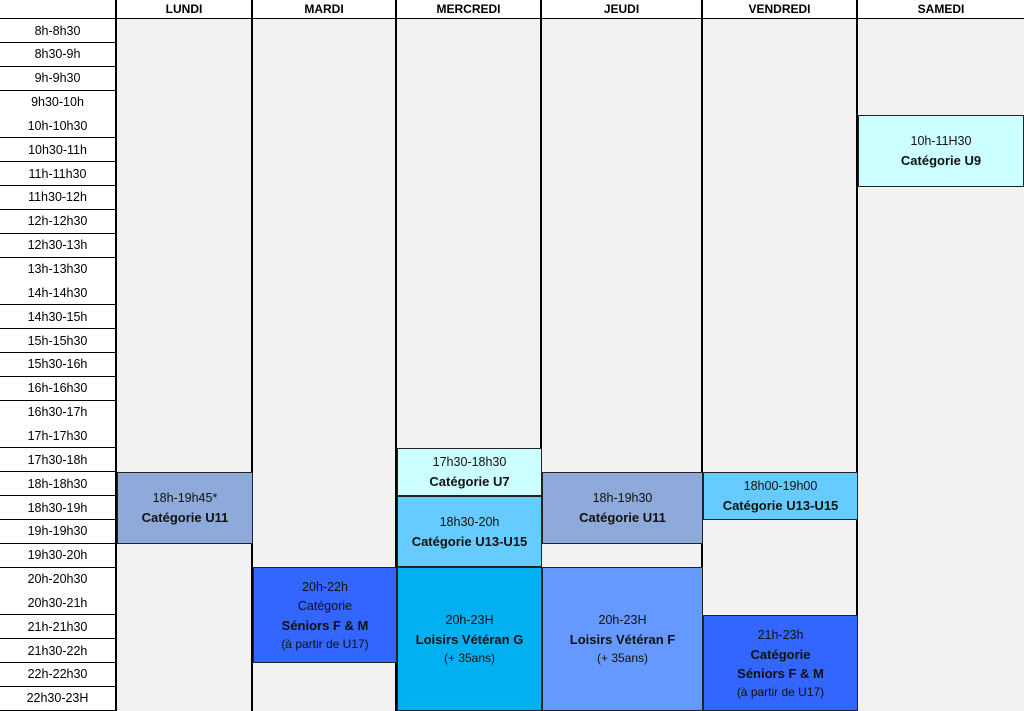 Image resolution: width=1024 pixels, height=711 pixels. Describe the element at coordinates (58, 126) in the screenshot. I see `time-slot-label: 10h-10h30` at that location.